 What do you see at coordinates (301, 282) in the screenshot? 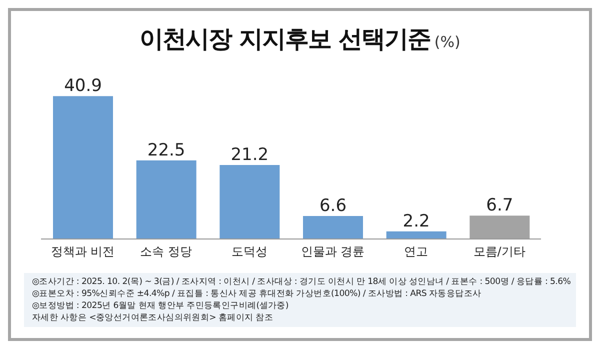
I see `text: ◎조사기간 : 2025. 10. 2(목) ~ 3(금) / 조사지역 : 이천시 / 조사대상 : 경기도 이천시 만 18세 이상 성인남녀 / 표본수 : 500명 / 응답률 : 5.6%` at bounding box center [301, 282].